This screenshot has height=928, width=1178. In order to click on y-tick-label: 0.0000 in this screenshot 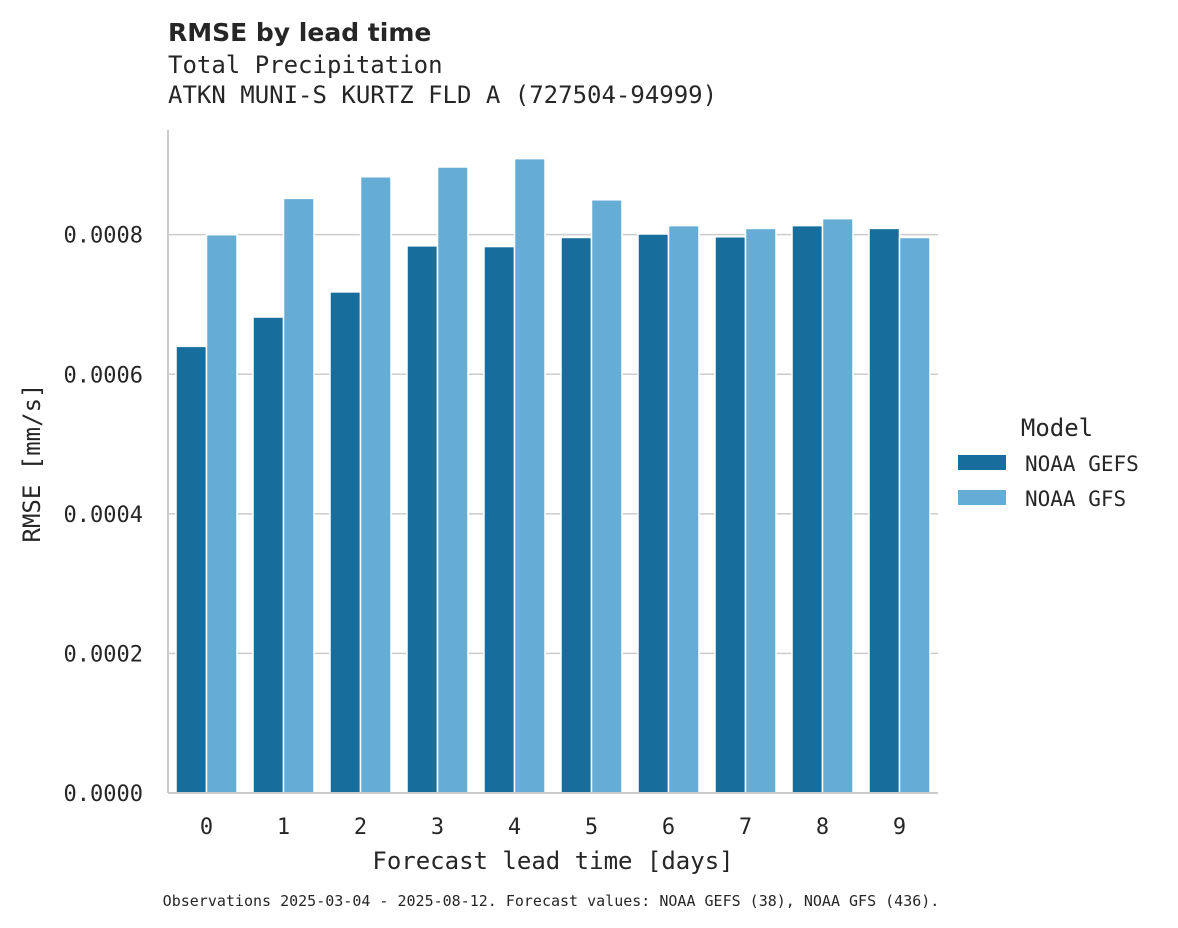, I will do `click(103, 794)`.